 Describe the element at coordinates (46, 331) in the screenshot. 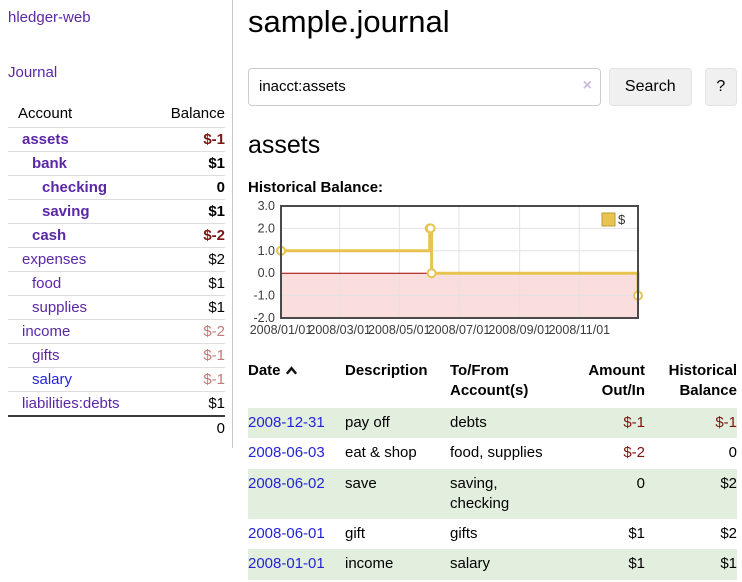

I see `sidebar-account-link-income: income` at that location.